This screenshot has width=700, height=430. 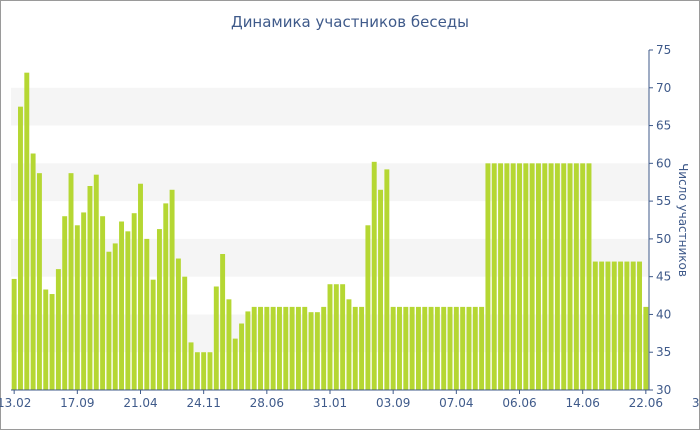 I want to click on y-tick-label: 35, so click(x=663, y=352).